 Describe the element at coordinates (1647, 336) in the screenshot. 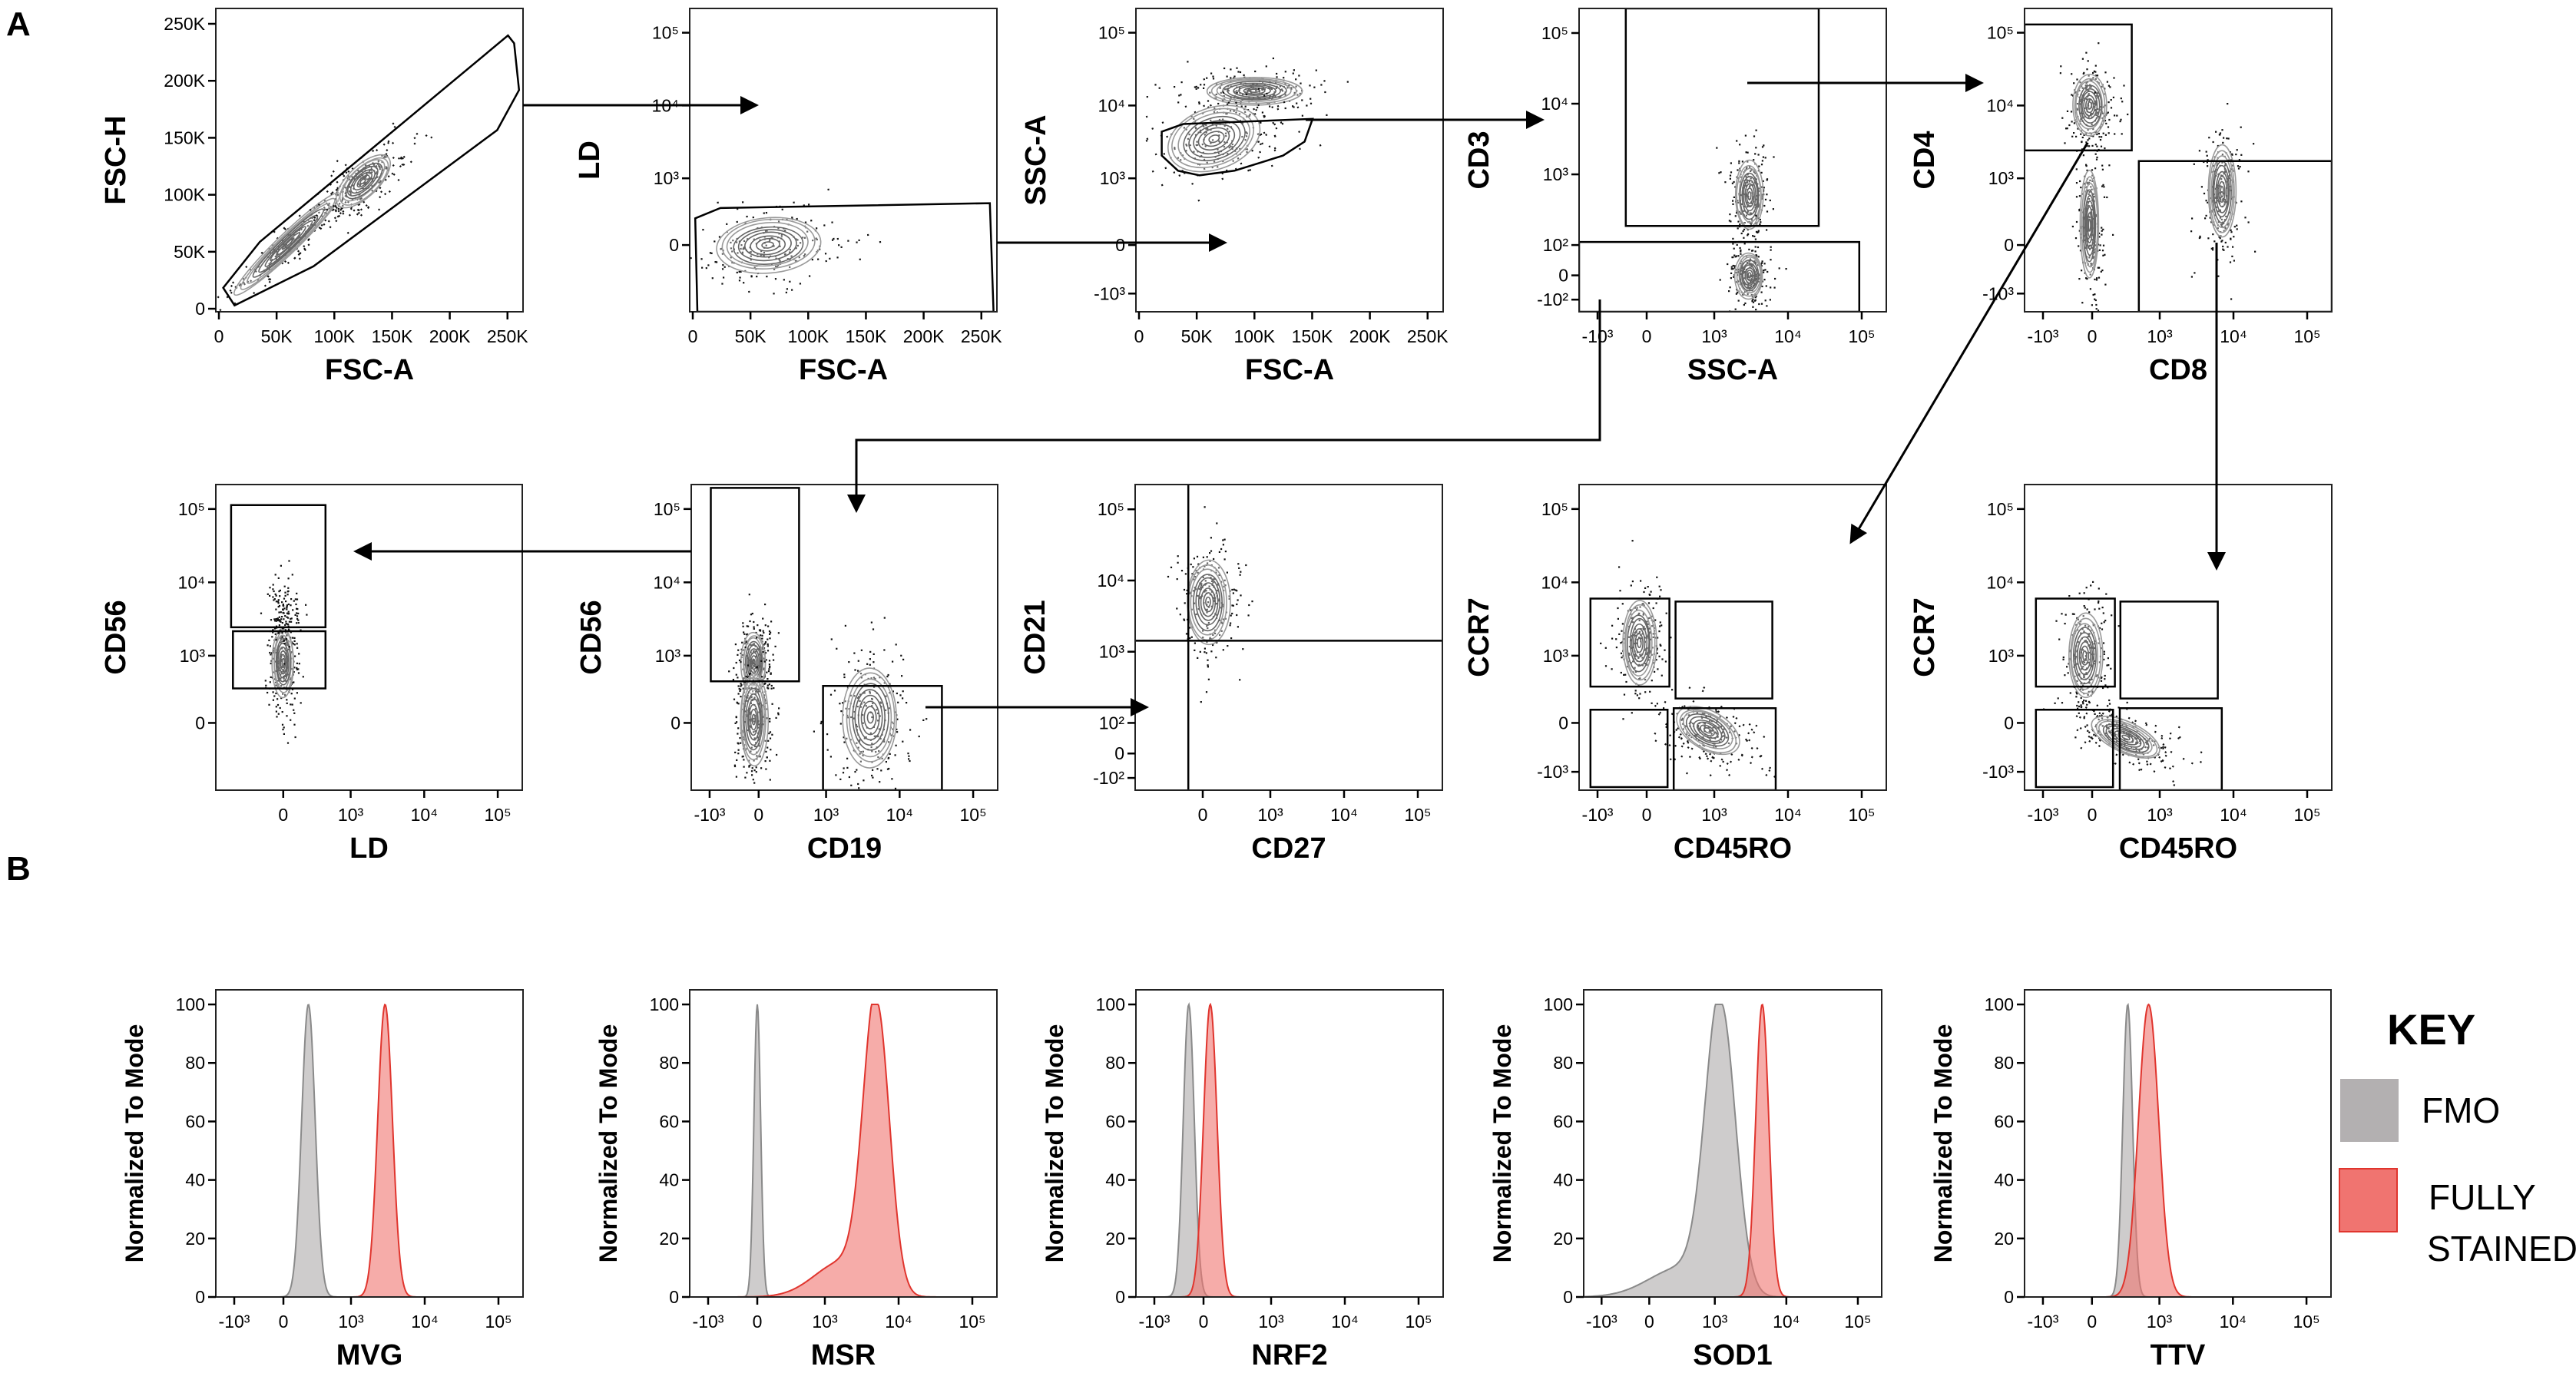

I see `x-tick-label: 0` at that location.